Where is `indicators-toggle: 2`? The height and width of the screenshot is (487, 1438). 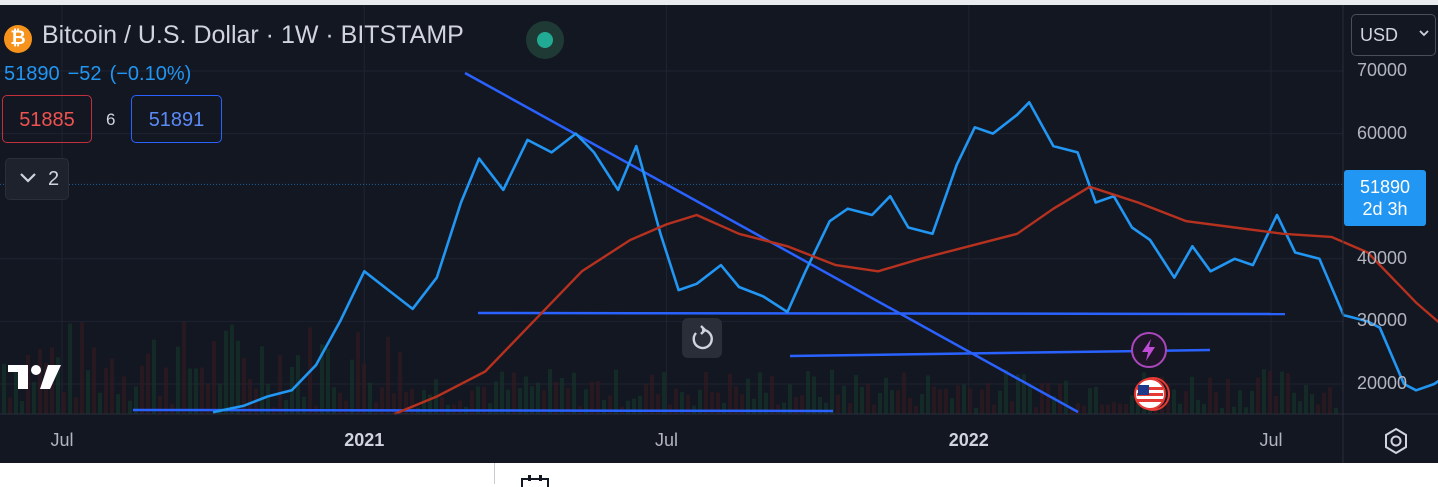
indicators-toggle: 2 is located at coordinates (37, 179).